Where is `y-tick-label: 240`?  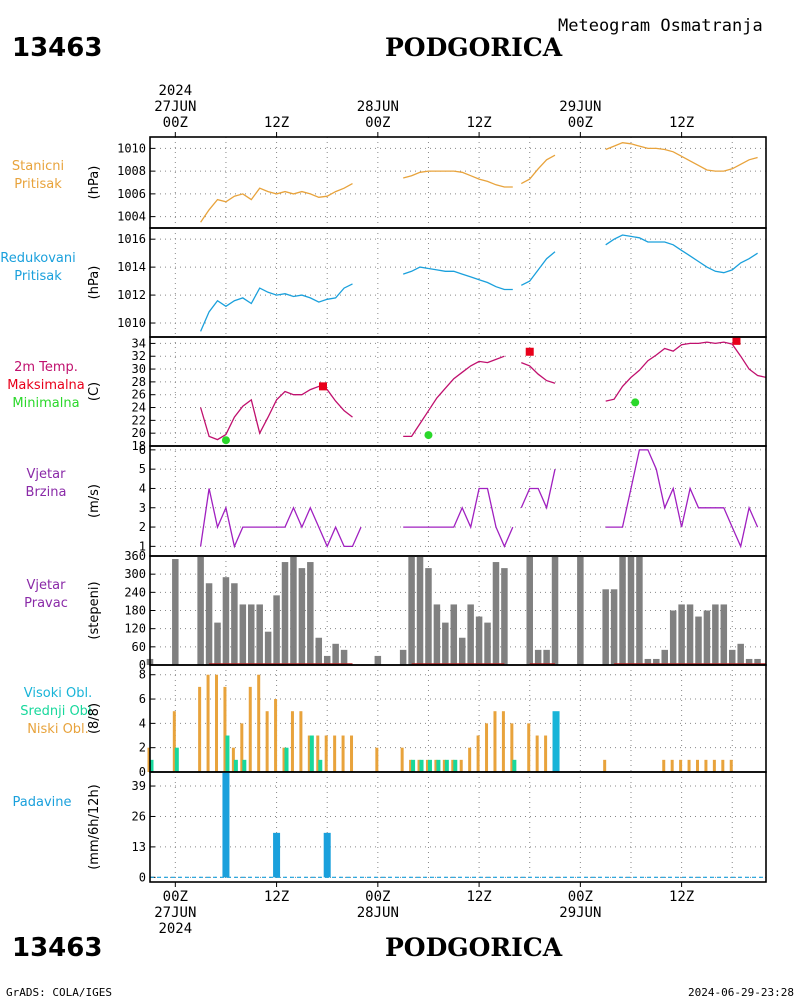 y-tick-label: 240 is located at coordinates (135, 592).